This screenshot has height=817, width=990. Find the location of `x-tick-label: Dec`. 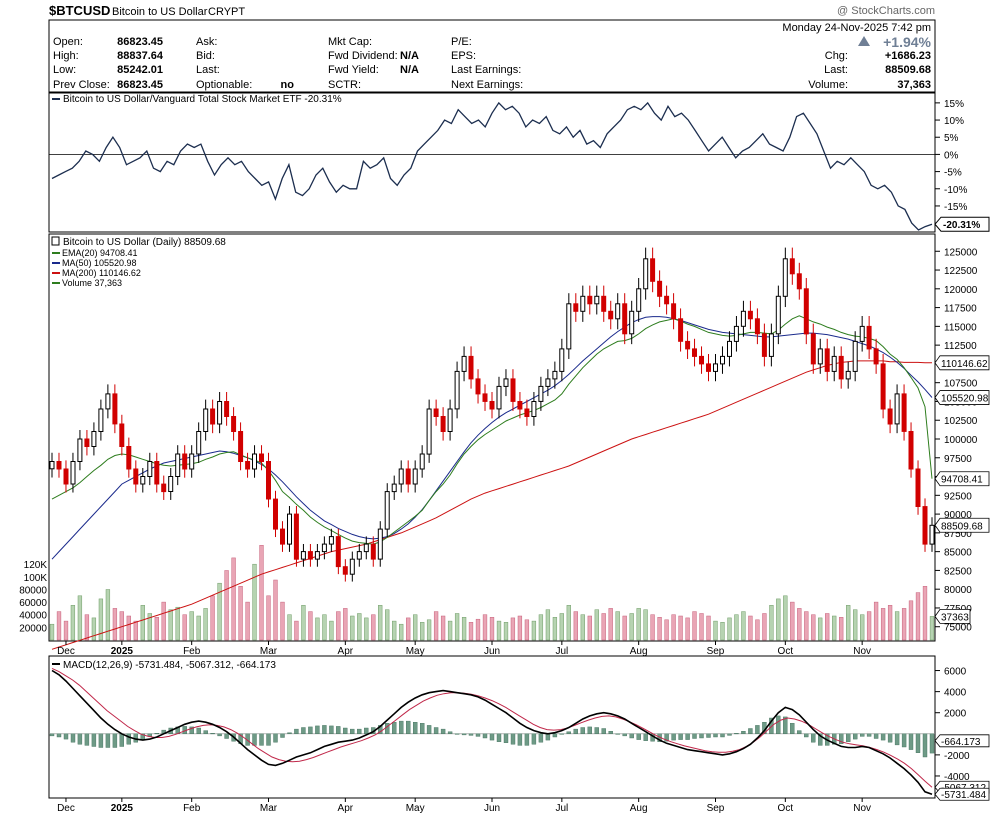

x-tick-label: Dec is located at coordinates (66, 808).